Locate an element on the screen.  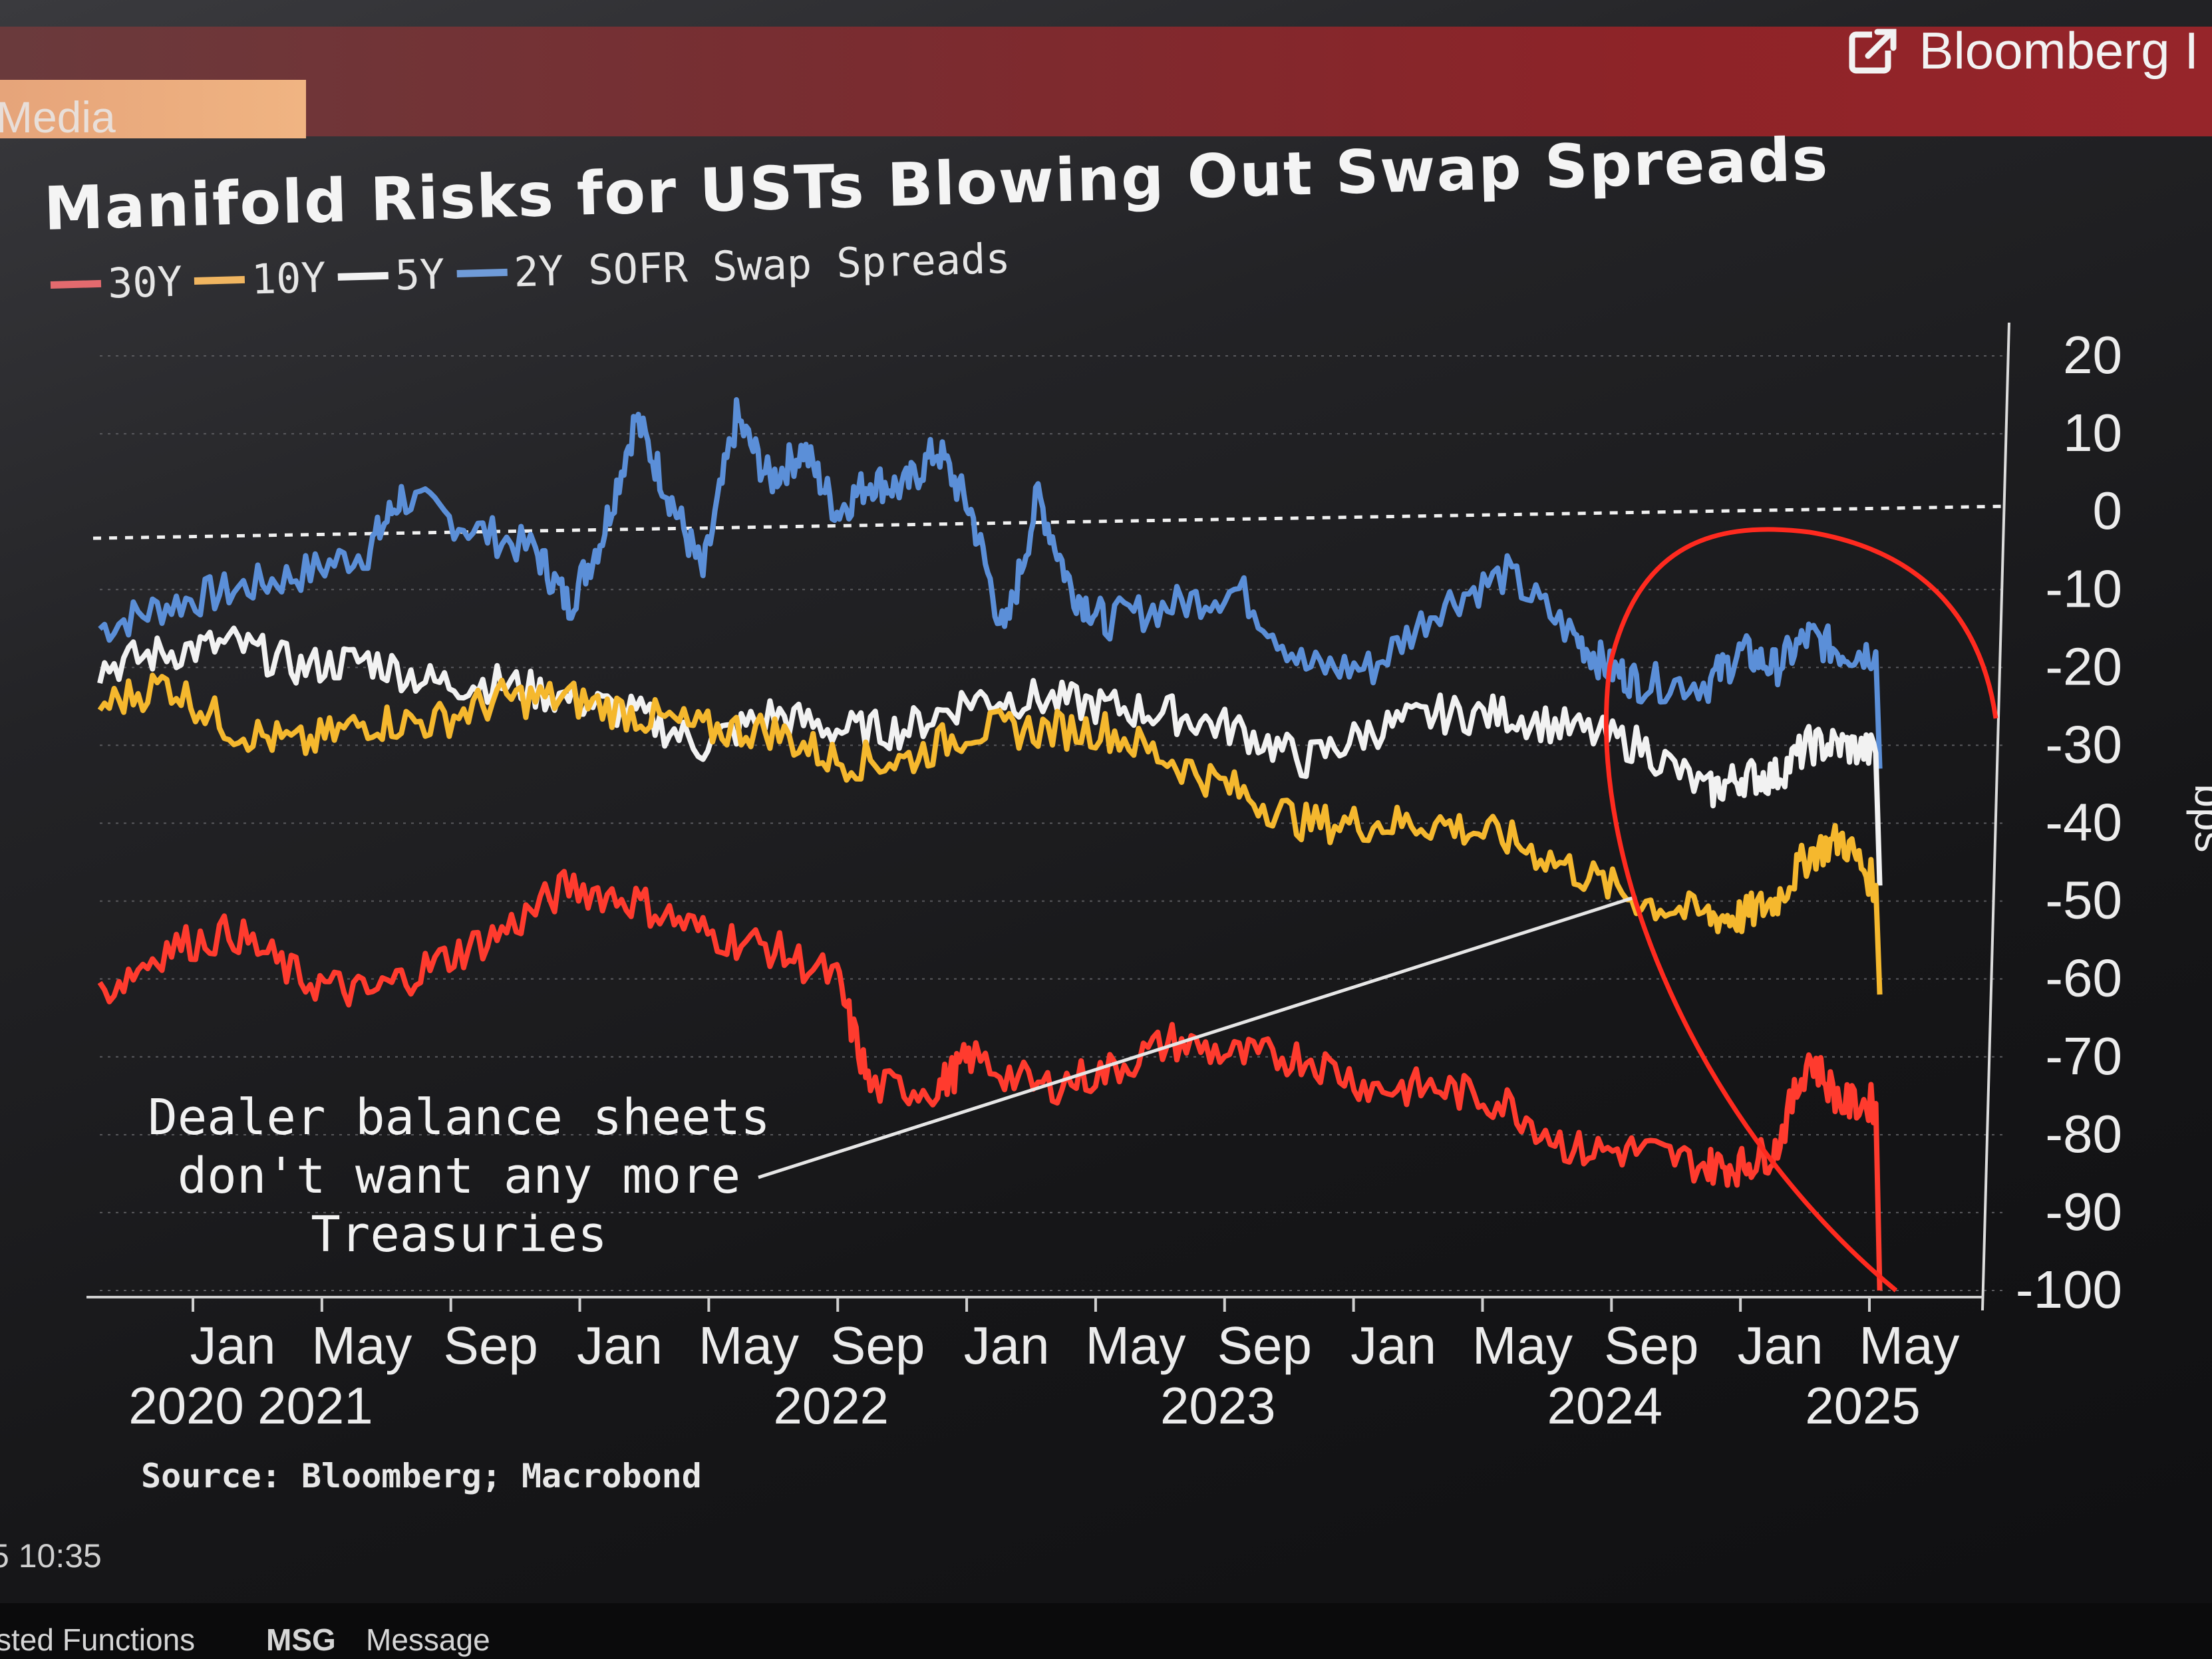
annotation-text-line: Dealer balance sheets is located at coordinates (459, 1117).